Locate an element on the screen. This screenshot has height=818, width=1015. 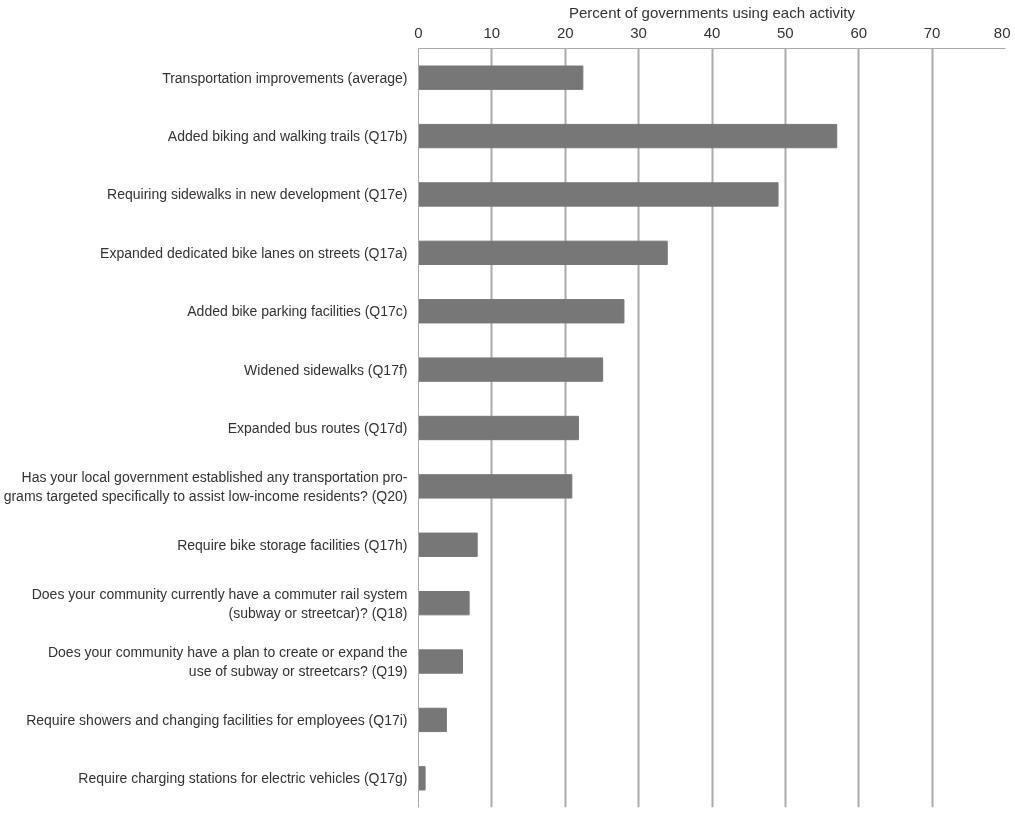
y-tick-label: Require bike storage facilities (Q17h) is located at coordinates (292, 544).